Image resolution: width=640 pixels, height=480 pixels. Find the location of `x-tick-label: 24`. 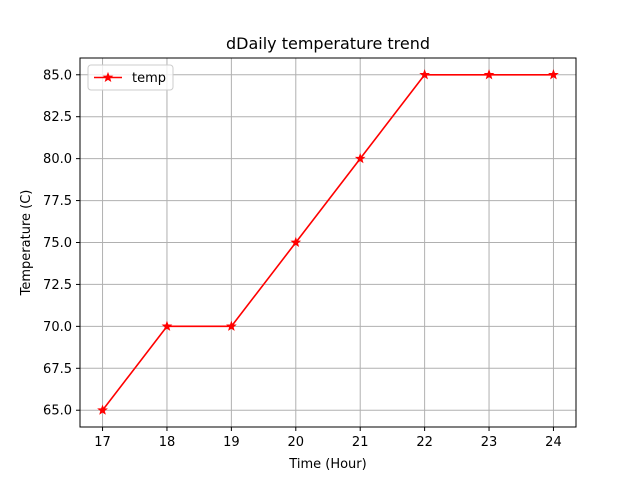

x-tick-label: 24 is located at coordinates (553, 442).